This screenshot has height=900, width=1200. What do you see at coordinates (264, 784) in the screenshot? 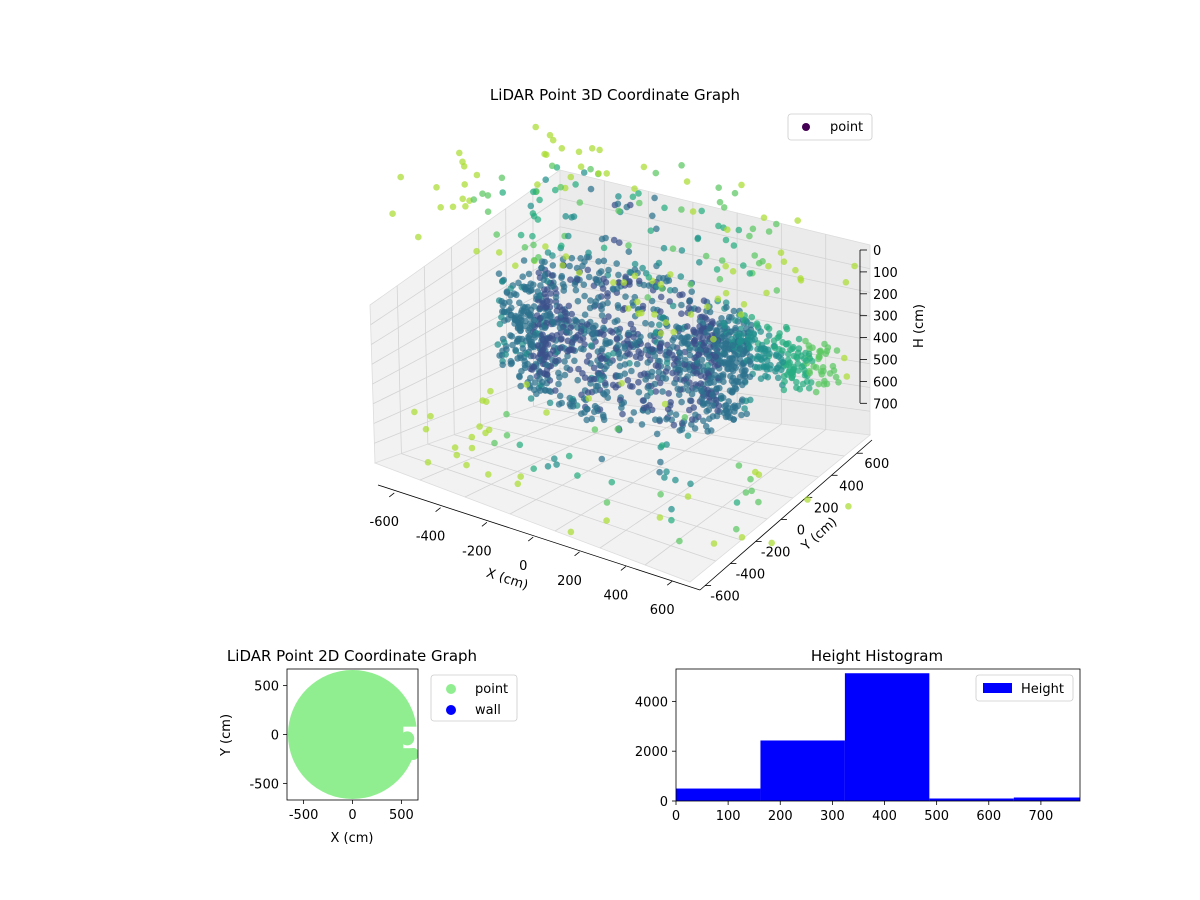
I see `y-tick-label-2d: -500` at bounding box center [264, 784].